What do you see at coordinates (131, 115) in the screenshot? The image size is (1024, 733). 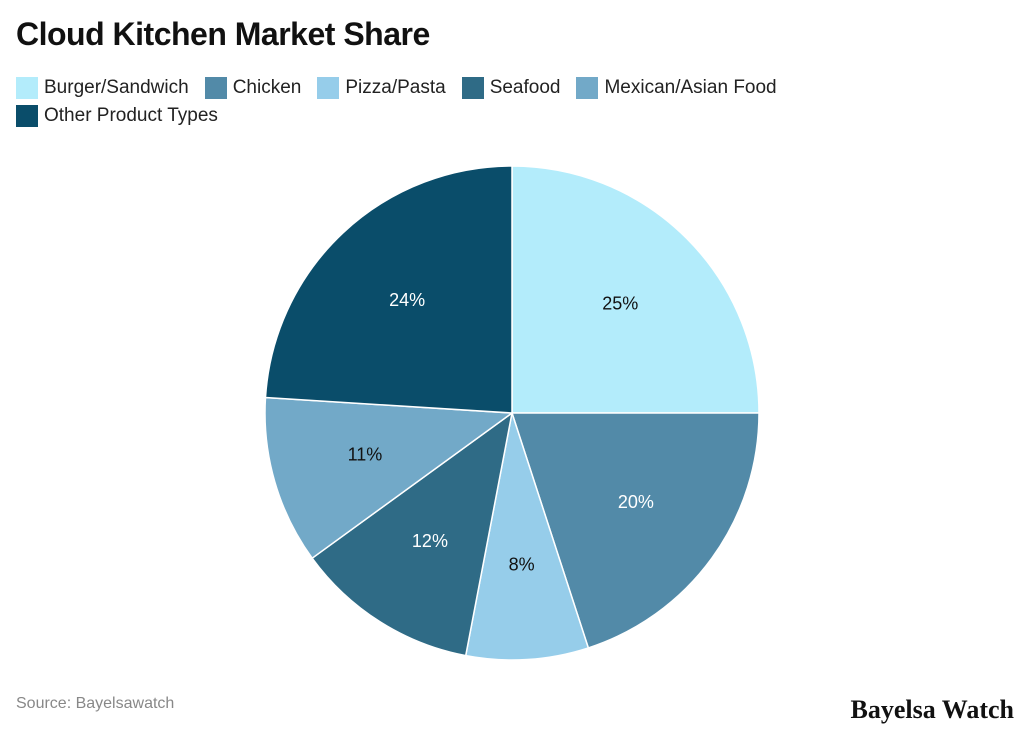 I see `legend-label: Other Product Types` at bounding box center [131, 115].